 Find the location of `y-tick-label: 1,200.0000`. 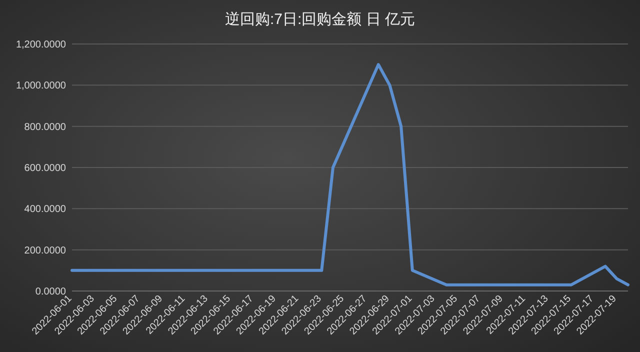

y-tick-label: 1,200.0000 is located at coordinates (41, 45).